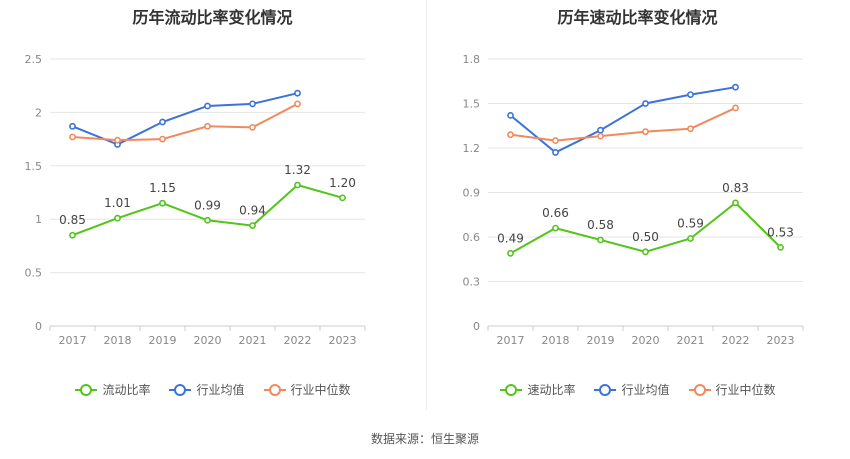 Image resolution: width=850 pixels, height=459 pixels. Describe the element at coordinates (38, 219) in the screenshot. I see `y-tick-label: 1` at that location.